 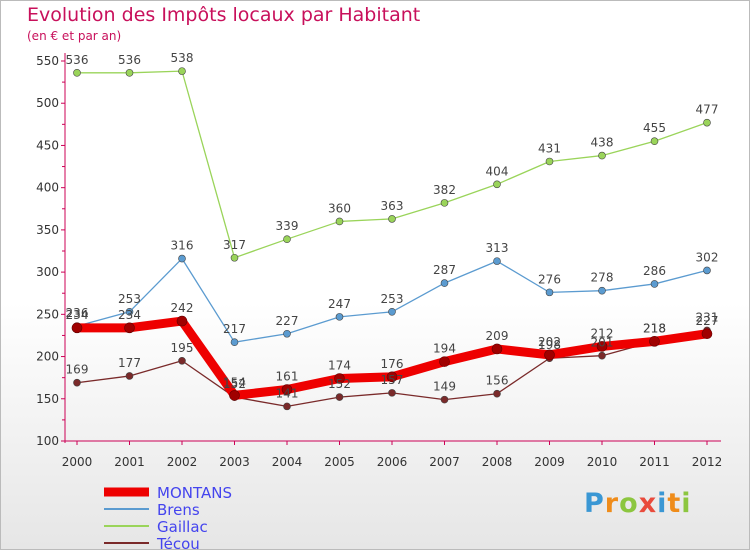 What do you see at coordinates (47, 230) in the screenshot?
I see `y-tick-label: 350` at bounding box center [47, 230].